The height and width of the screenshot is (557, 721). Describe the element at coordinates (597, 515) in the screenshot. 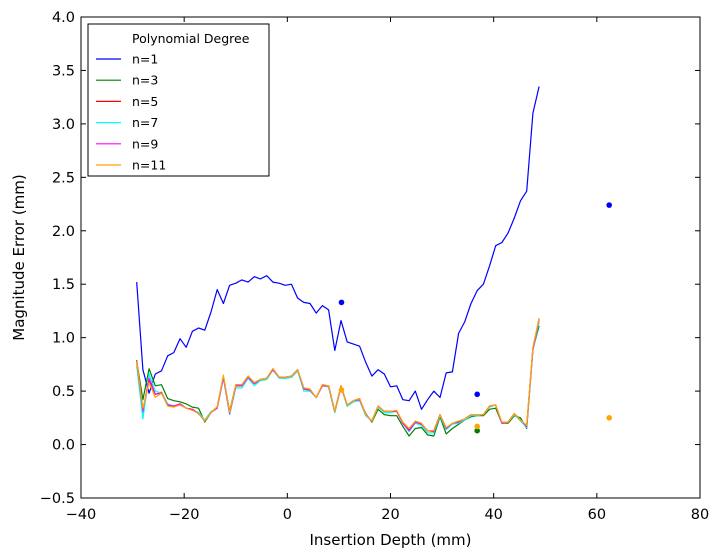

I see `x-tick-label: 60` at that location.